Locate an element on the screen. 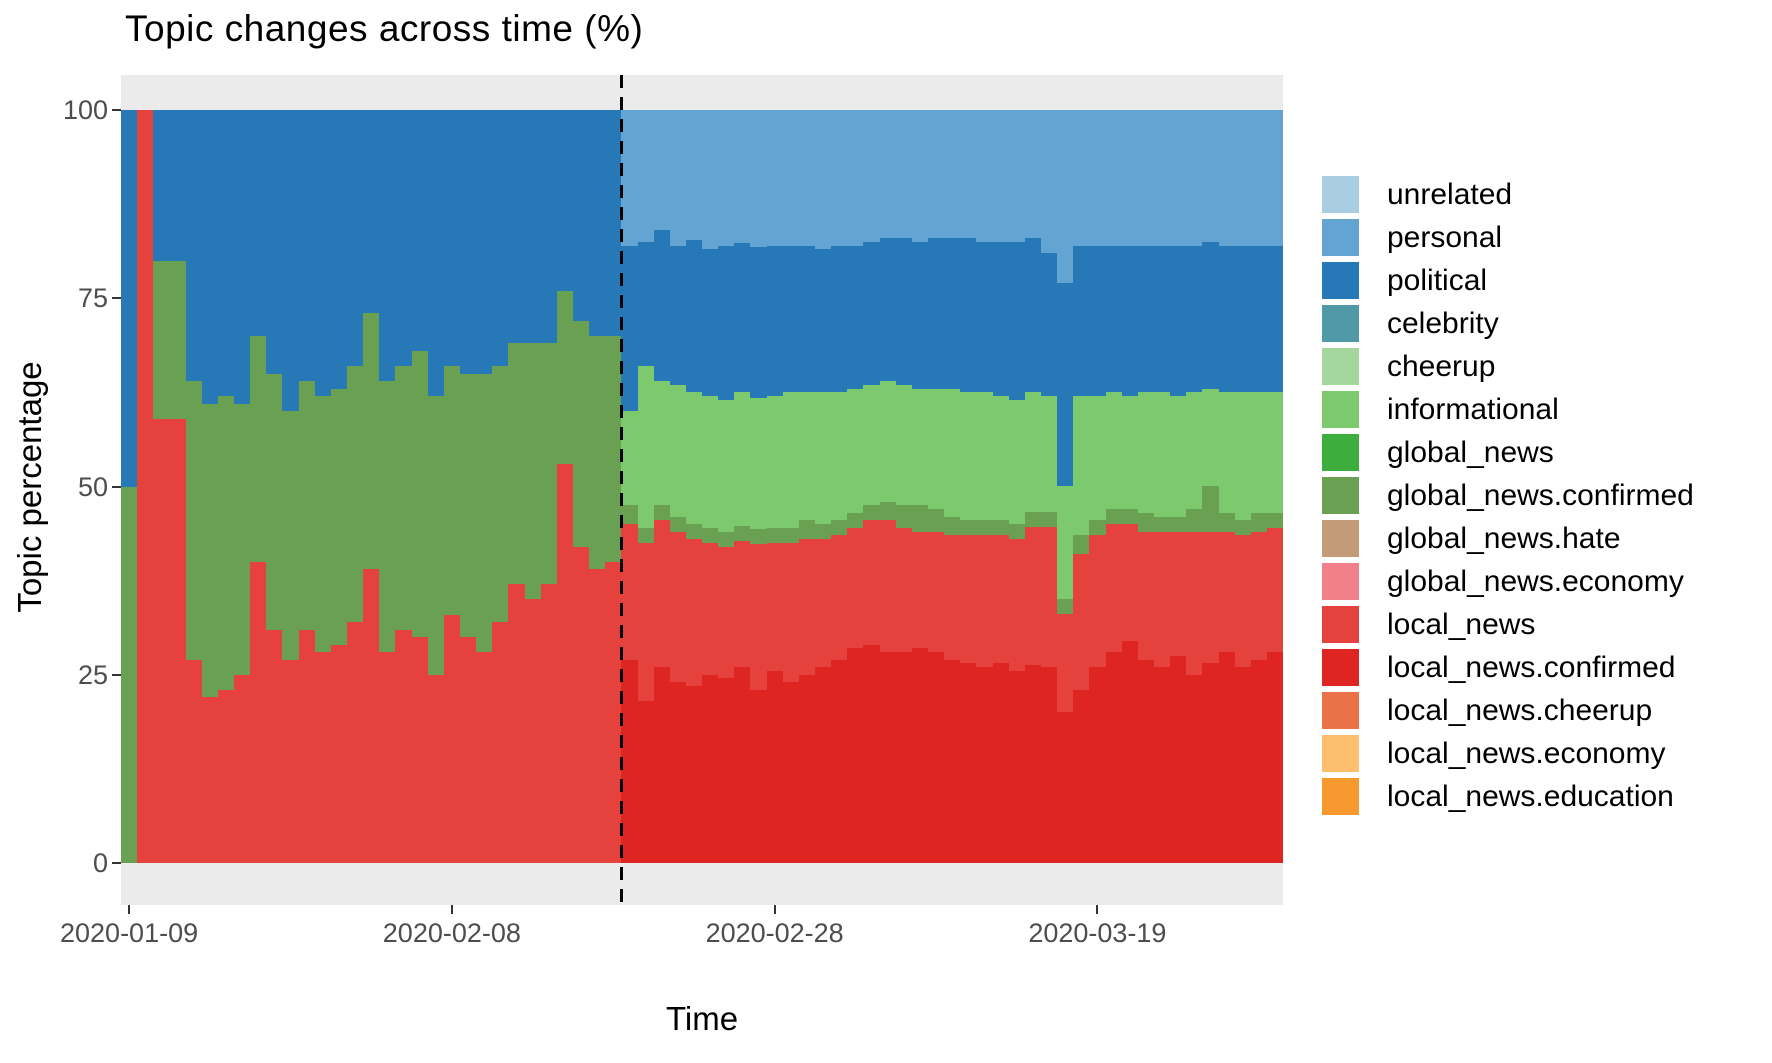 This screenshot has height=1063, width=1772. y-tick-label: 25 is located at coordinates (92, 674).